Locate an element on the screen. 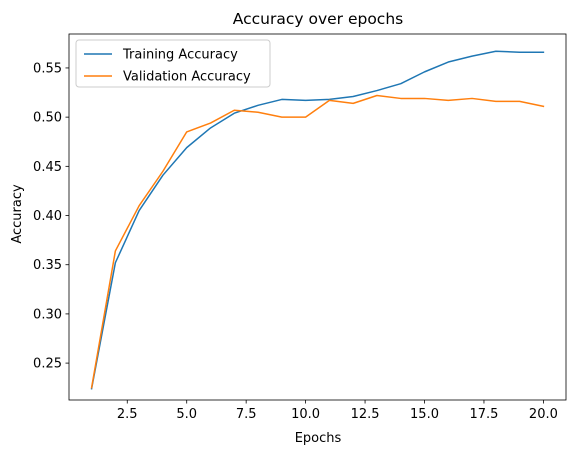 The image size is (575, 455). x-tick-label: 17.5 is located at coordinates (483, 414).